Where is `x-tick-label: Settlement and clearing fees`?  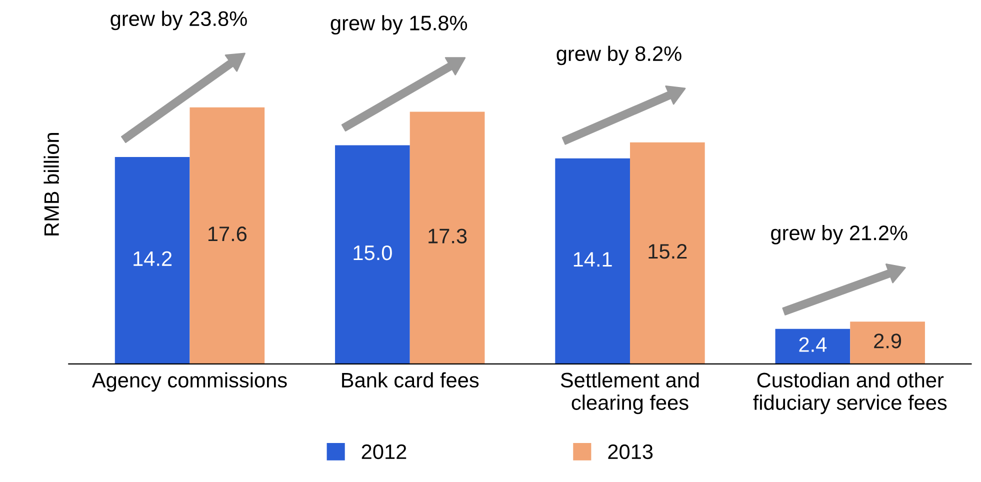
x-tick-label: Settlement and clearing fees is located at coordinates (629, 393).